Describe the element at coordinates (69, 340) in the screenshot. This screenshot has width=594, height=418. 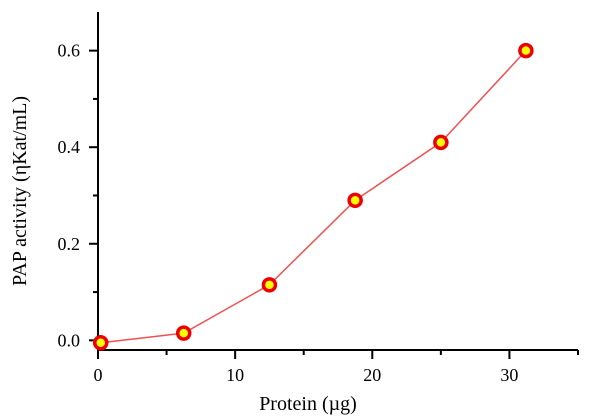
I see `y-tick-label: 0.0` at that location.